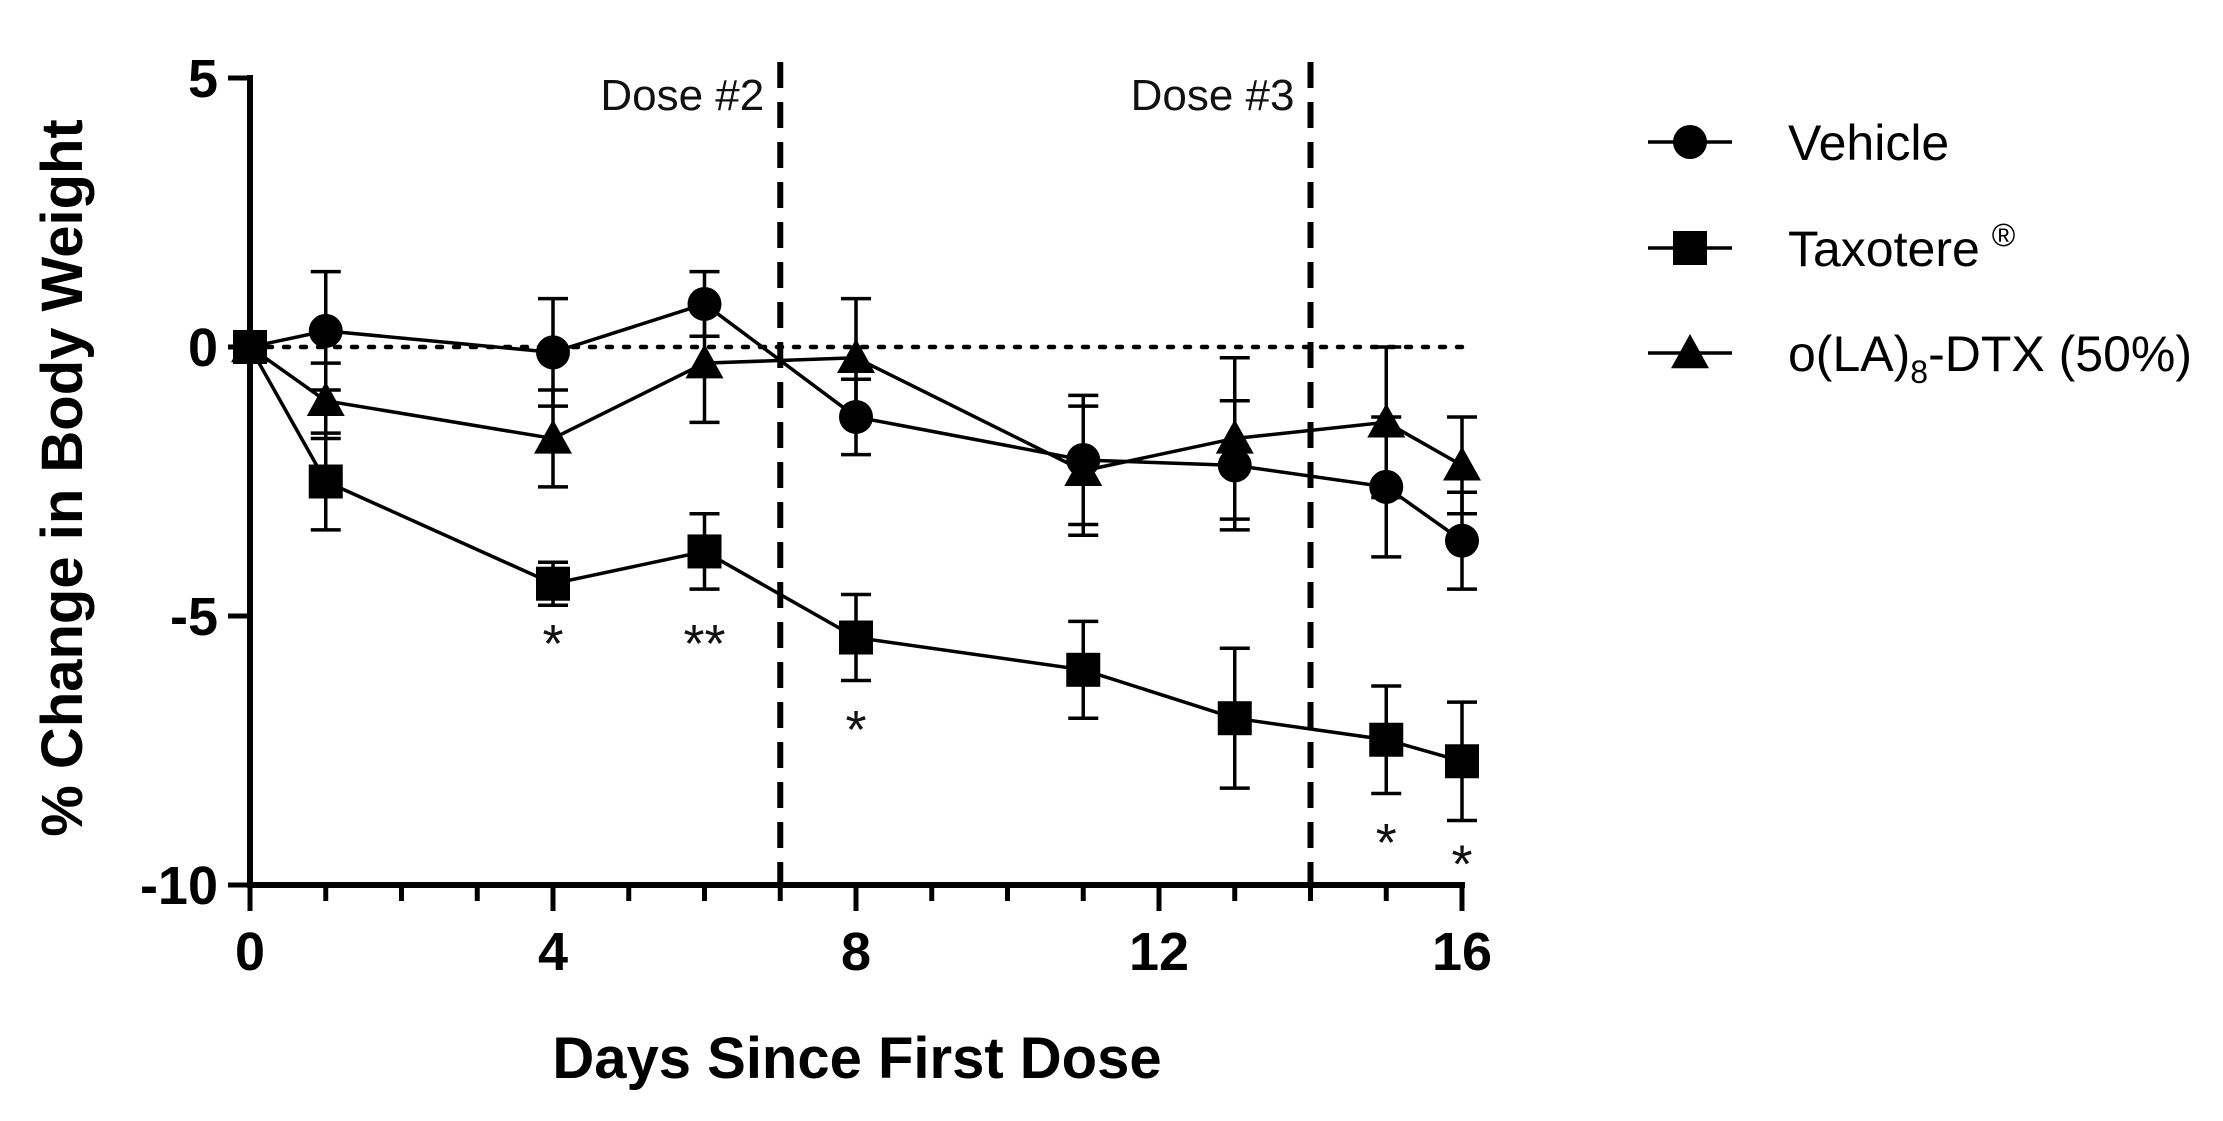 The height and width of the screenshot is (1121, 2223). What do you see at coordinates (203, 348) in the screenshot?
I see `y-tick-label: 0` at bounding box center [203, 348].